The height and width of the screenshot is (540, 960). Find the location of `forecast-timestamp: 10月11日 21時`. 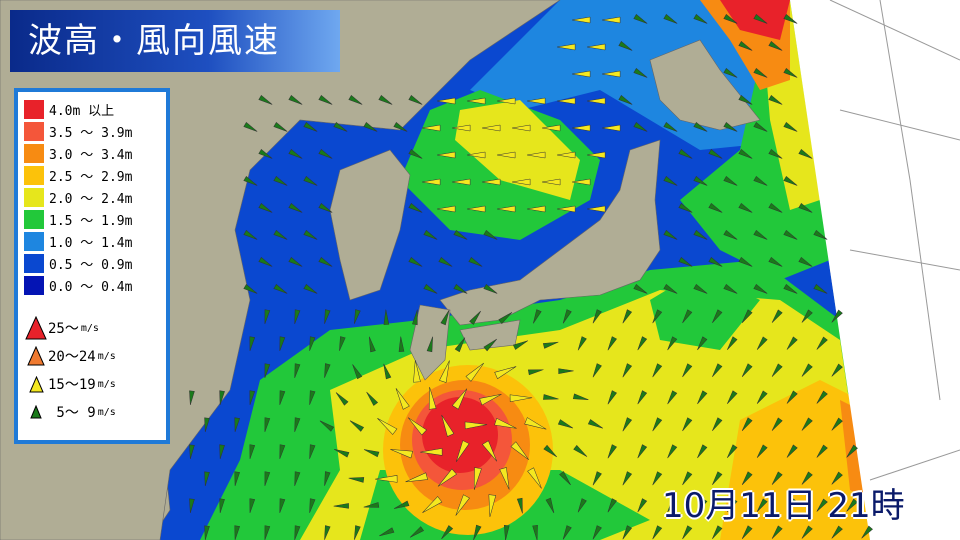

forecast-timestamp: 10月11日 21時 is located at coordinates (783, 506).